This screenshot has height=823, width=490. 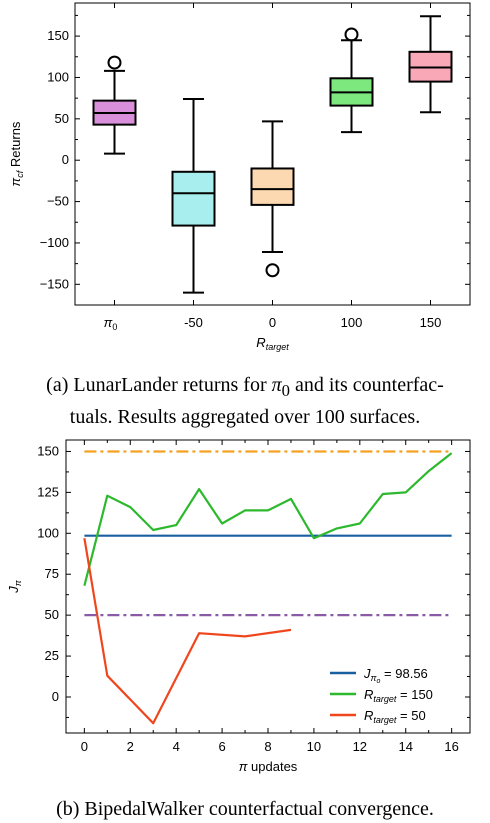 I want to click on x-tick-label: 2, so click(x=130, y=746).